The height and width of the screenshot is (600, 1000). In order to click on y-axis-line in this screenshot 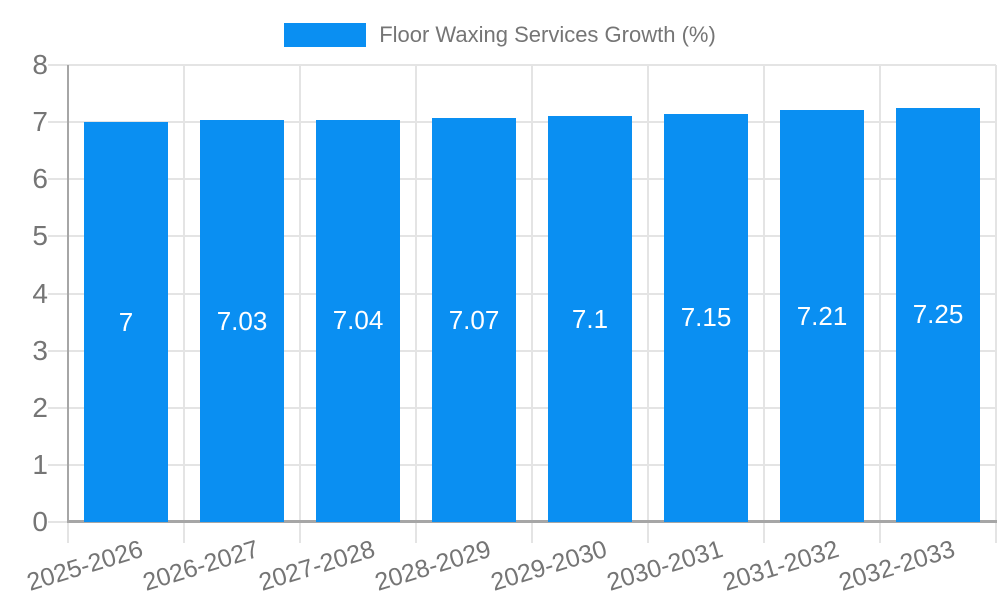, I will do `click(68, 293)`.